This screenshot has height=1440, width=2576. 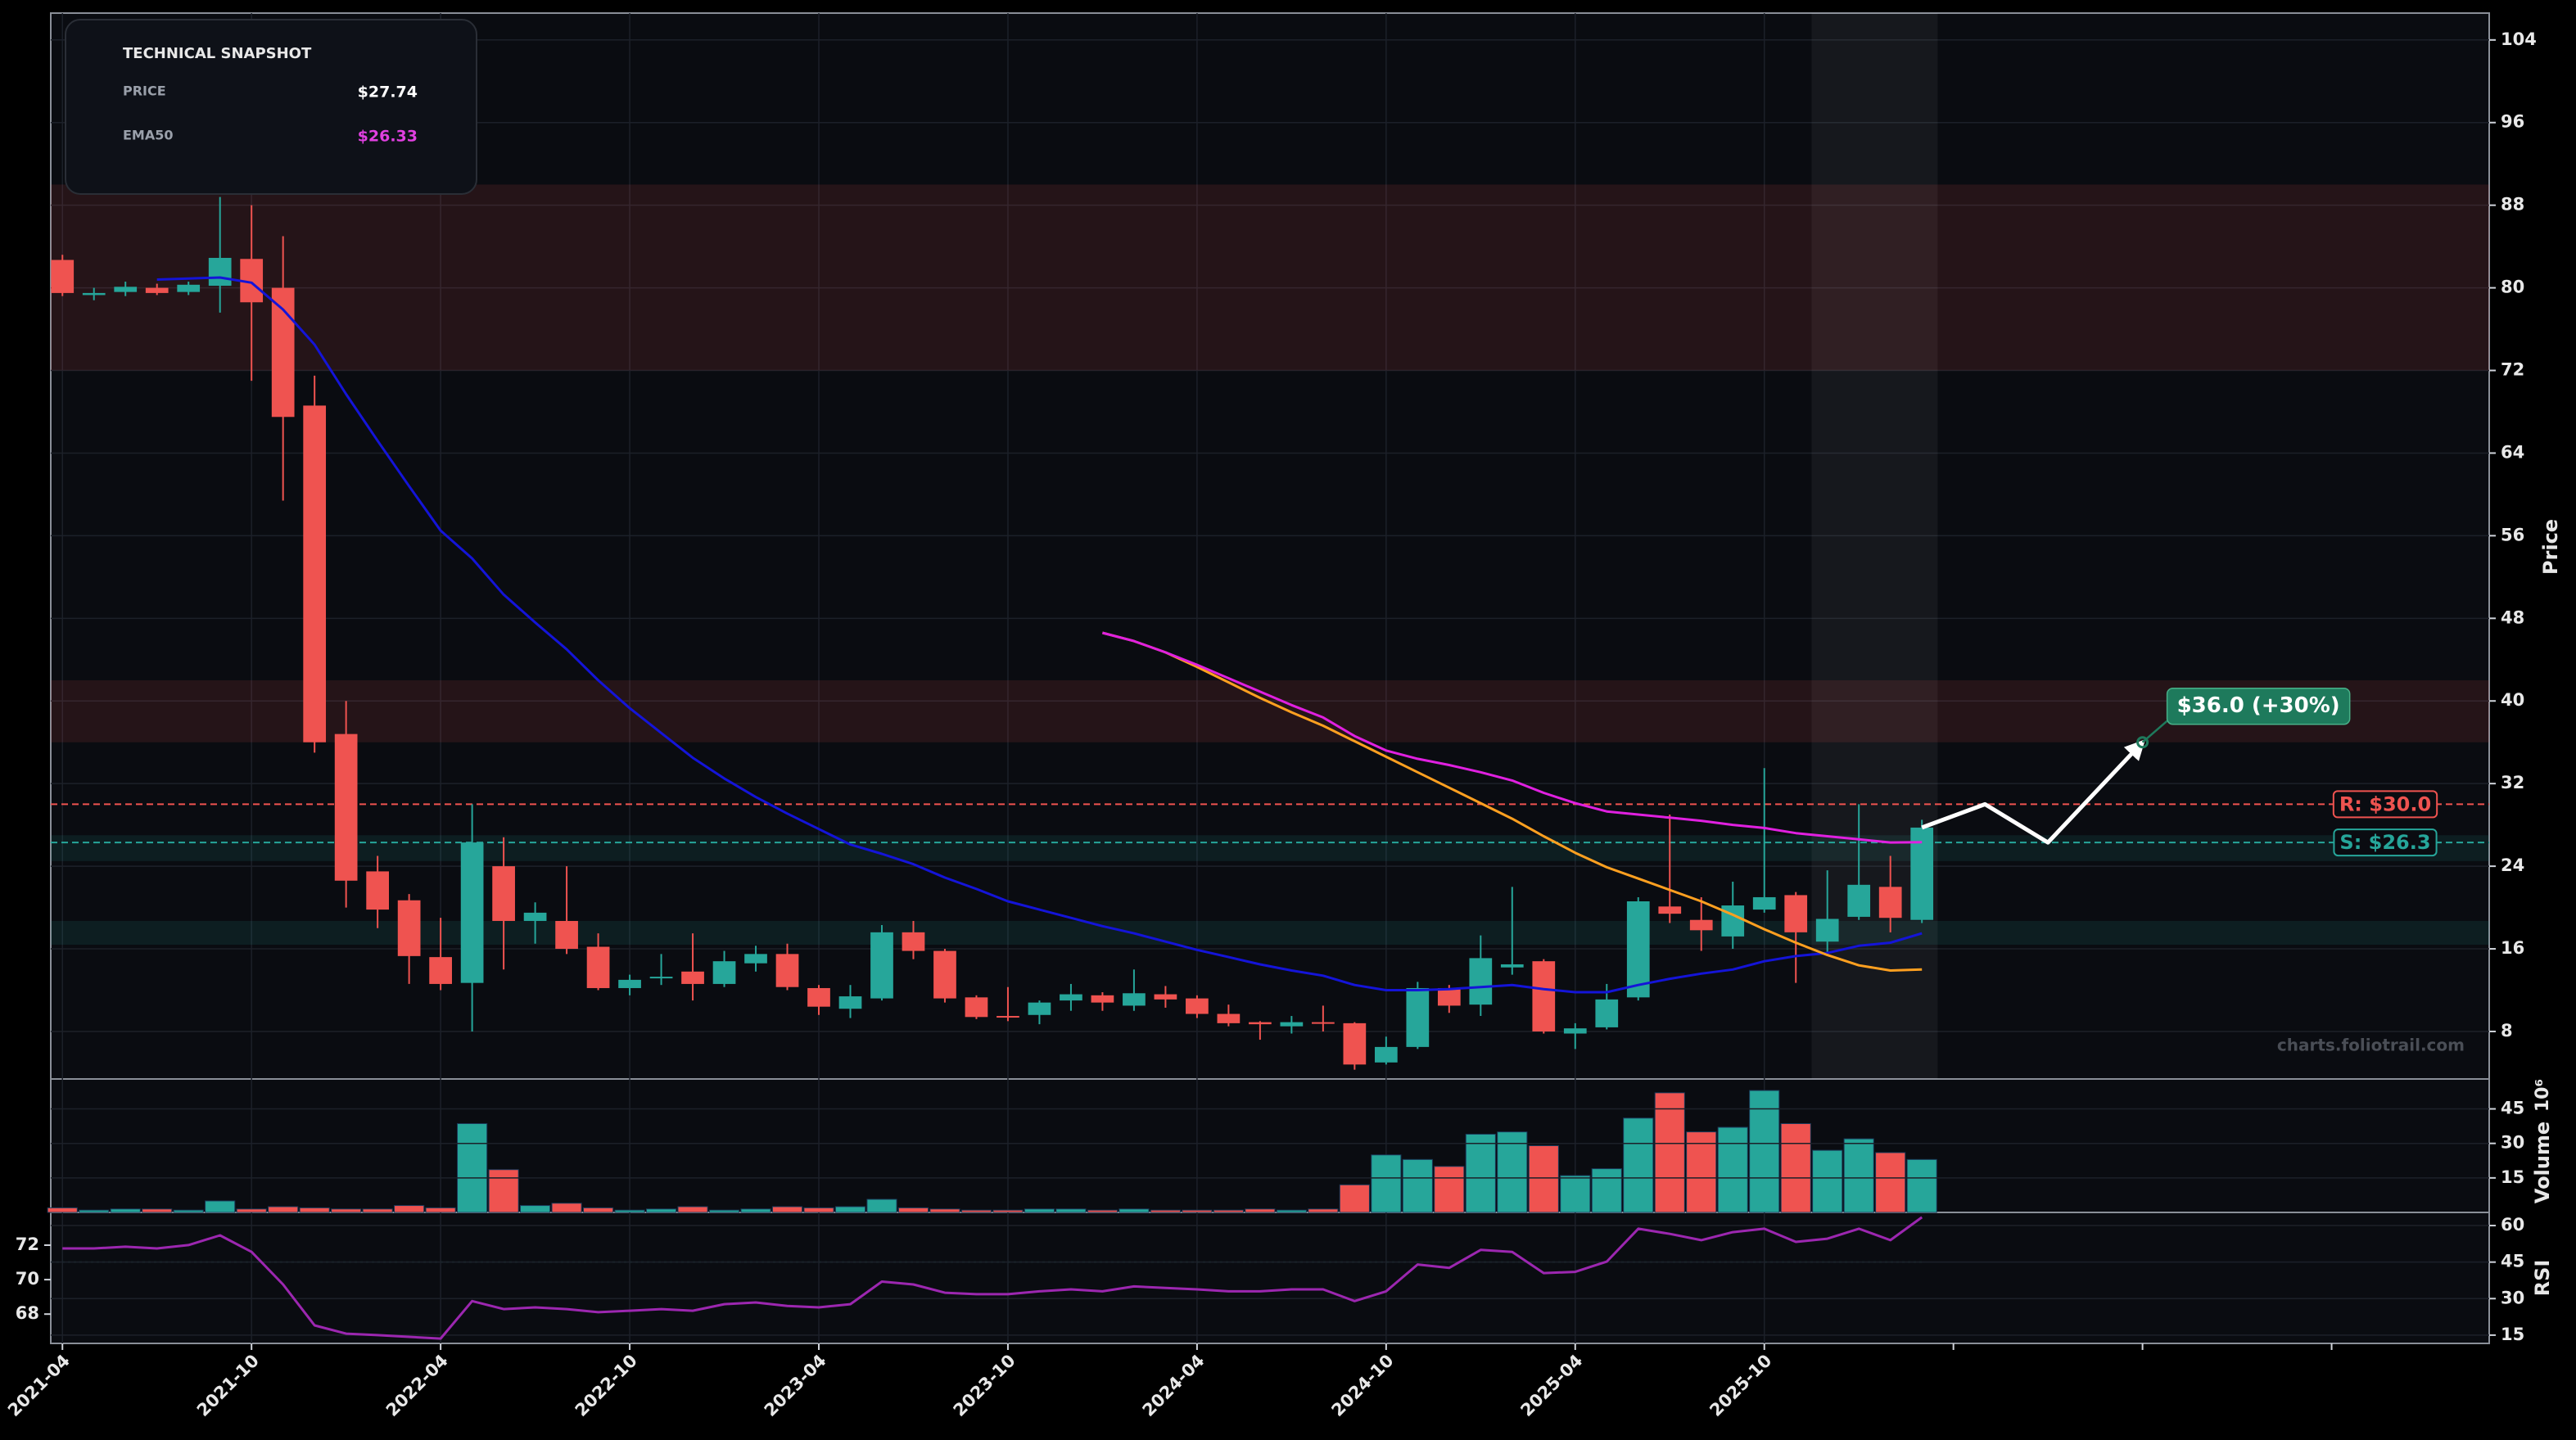 I want to click on annotation-label: $36.0 (+30%), so click(x=2258, y=705).